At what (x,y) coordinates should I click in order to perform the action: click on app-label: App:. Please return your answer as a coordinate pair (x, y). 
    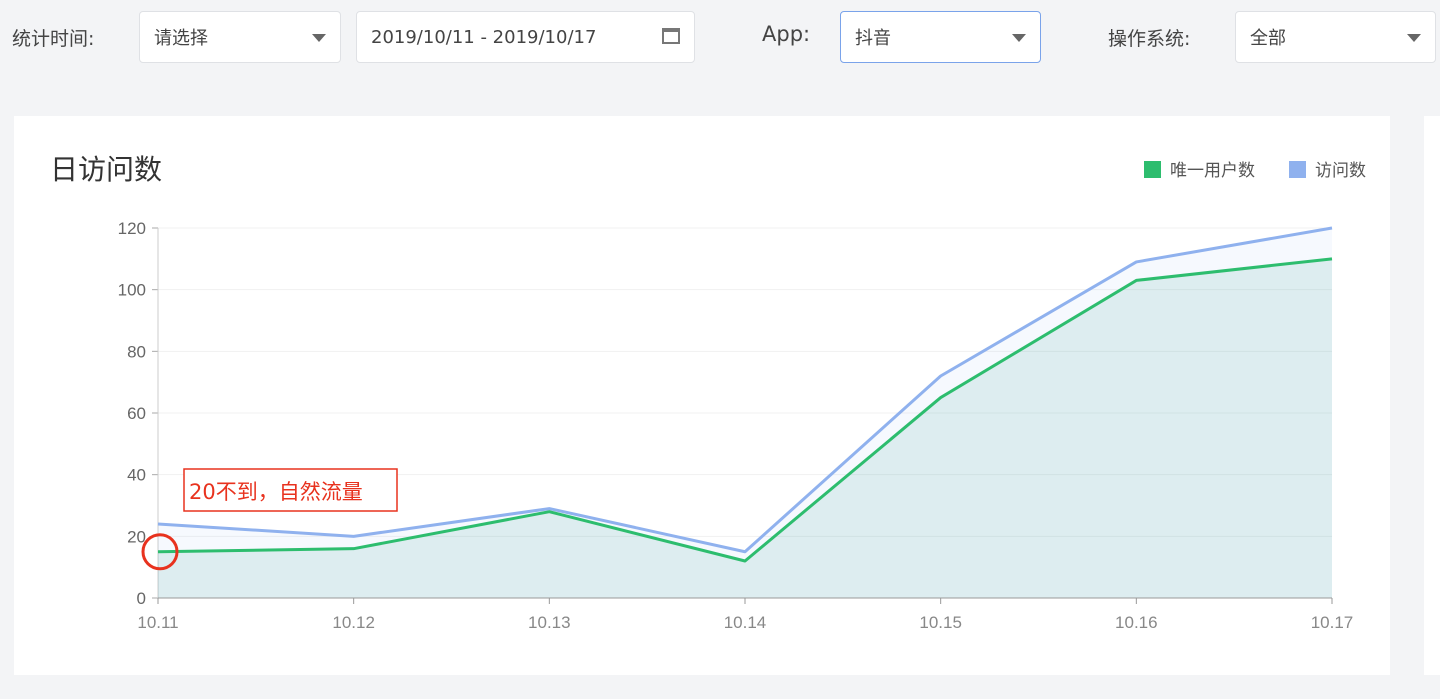
    Looking at the image, I should click on (786, 34).